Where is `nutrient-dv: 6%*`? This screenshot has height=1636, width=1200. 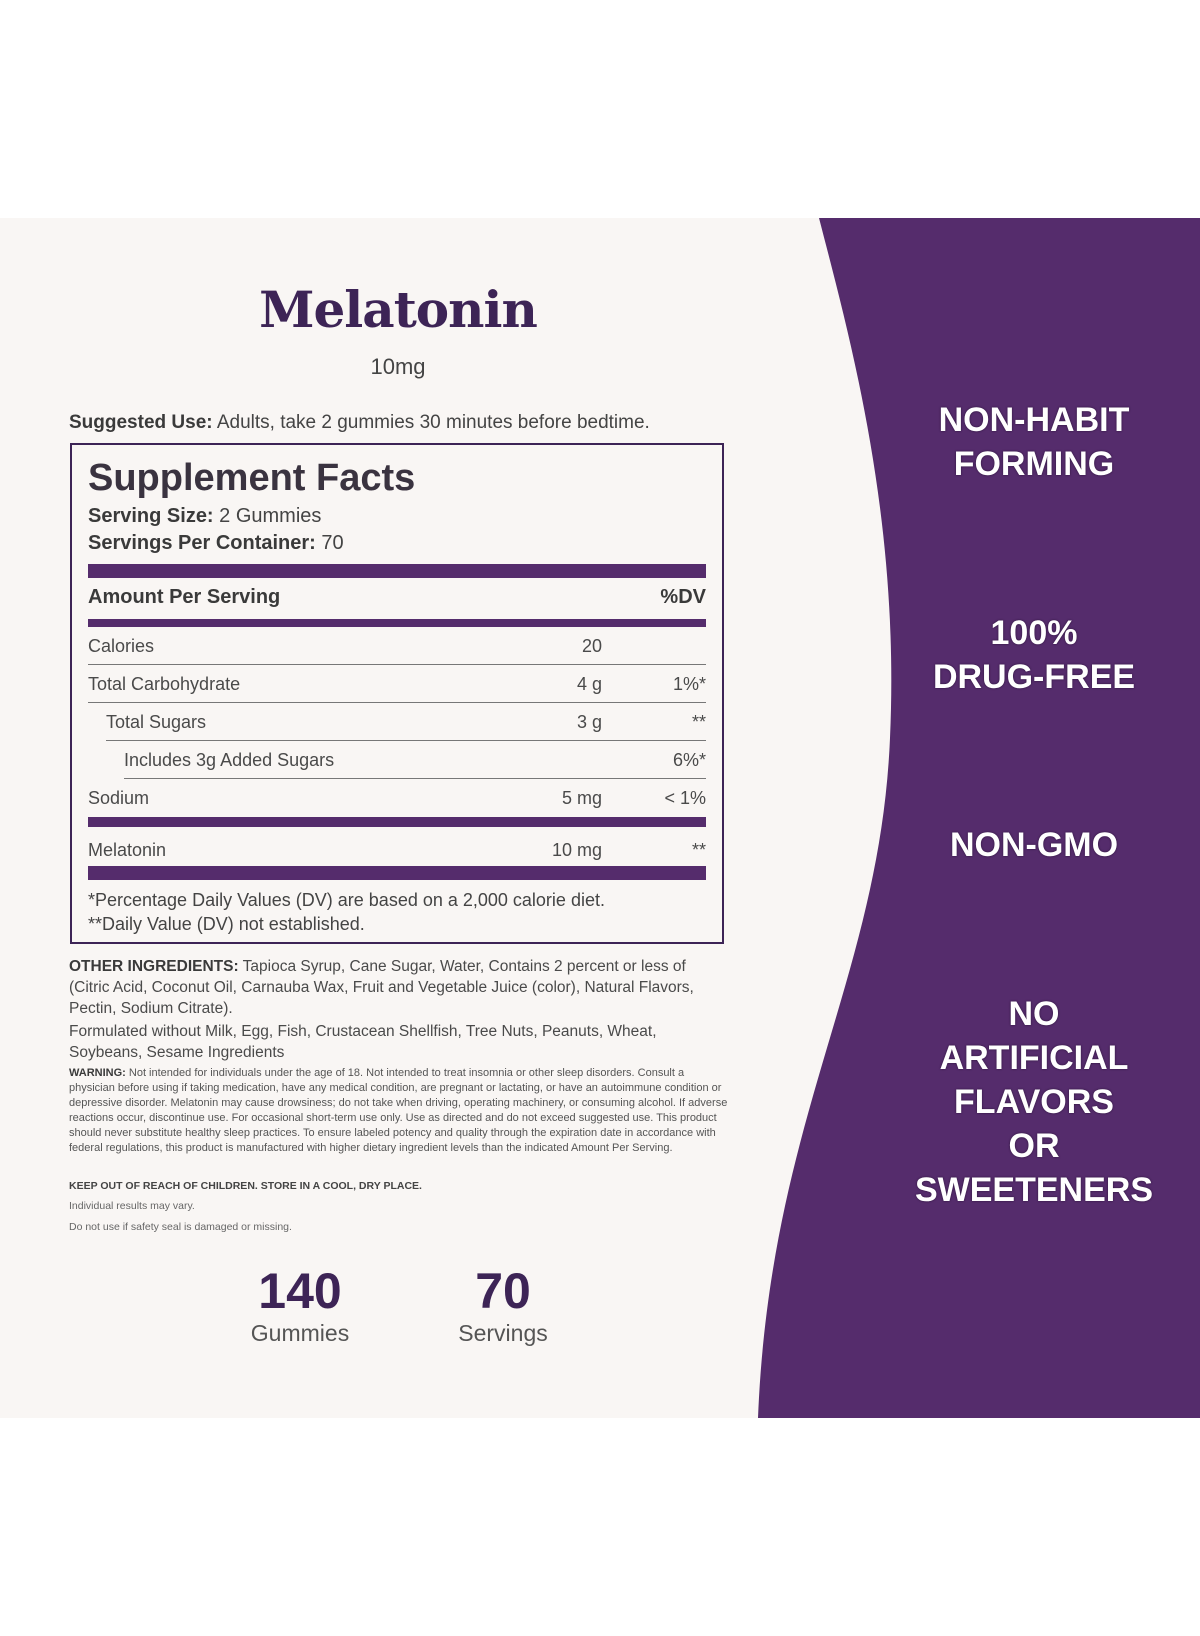
nutrient-dv: 6%* is located at coordinates (689, 760).